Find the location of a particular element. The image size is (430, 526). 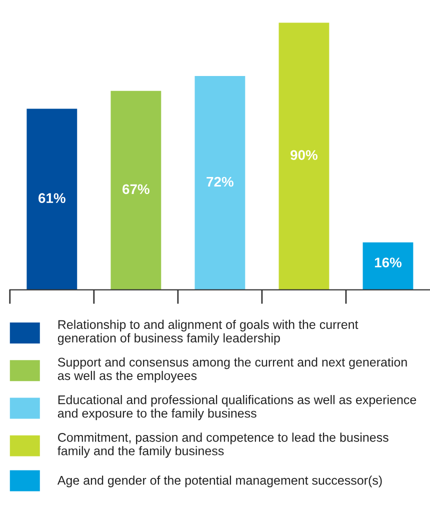

legend-label: Educational and professional qualifications as well as experience and exposure to the family business is located at coordinates (237, 407).